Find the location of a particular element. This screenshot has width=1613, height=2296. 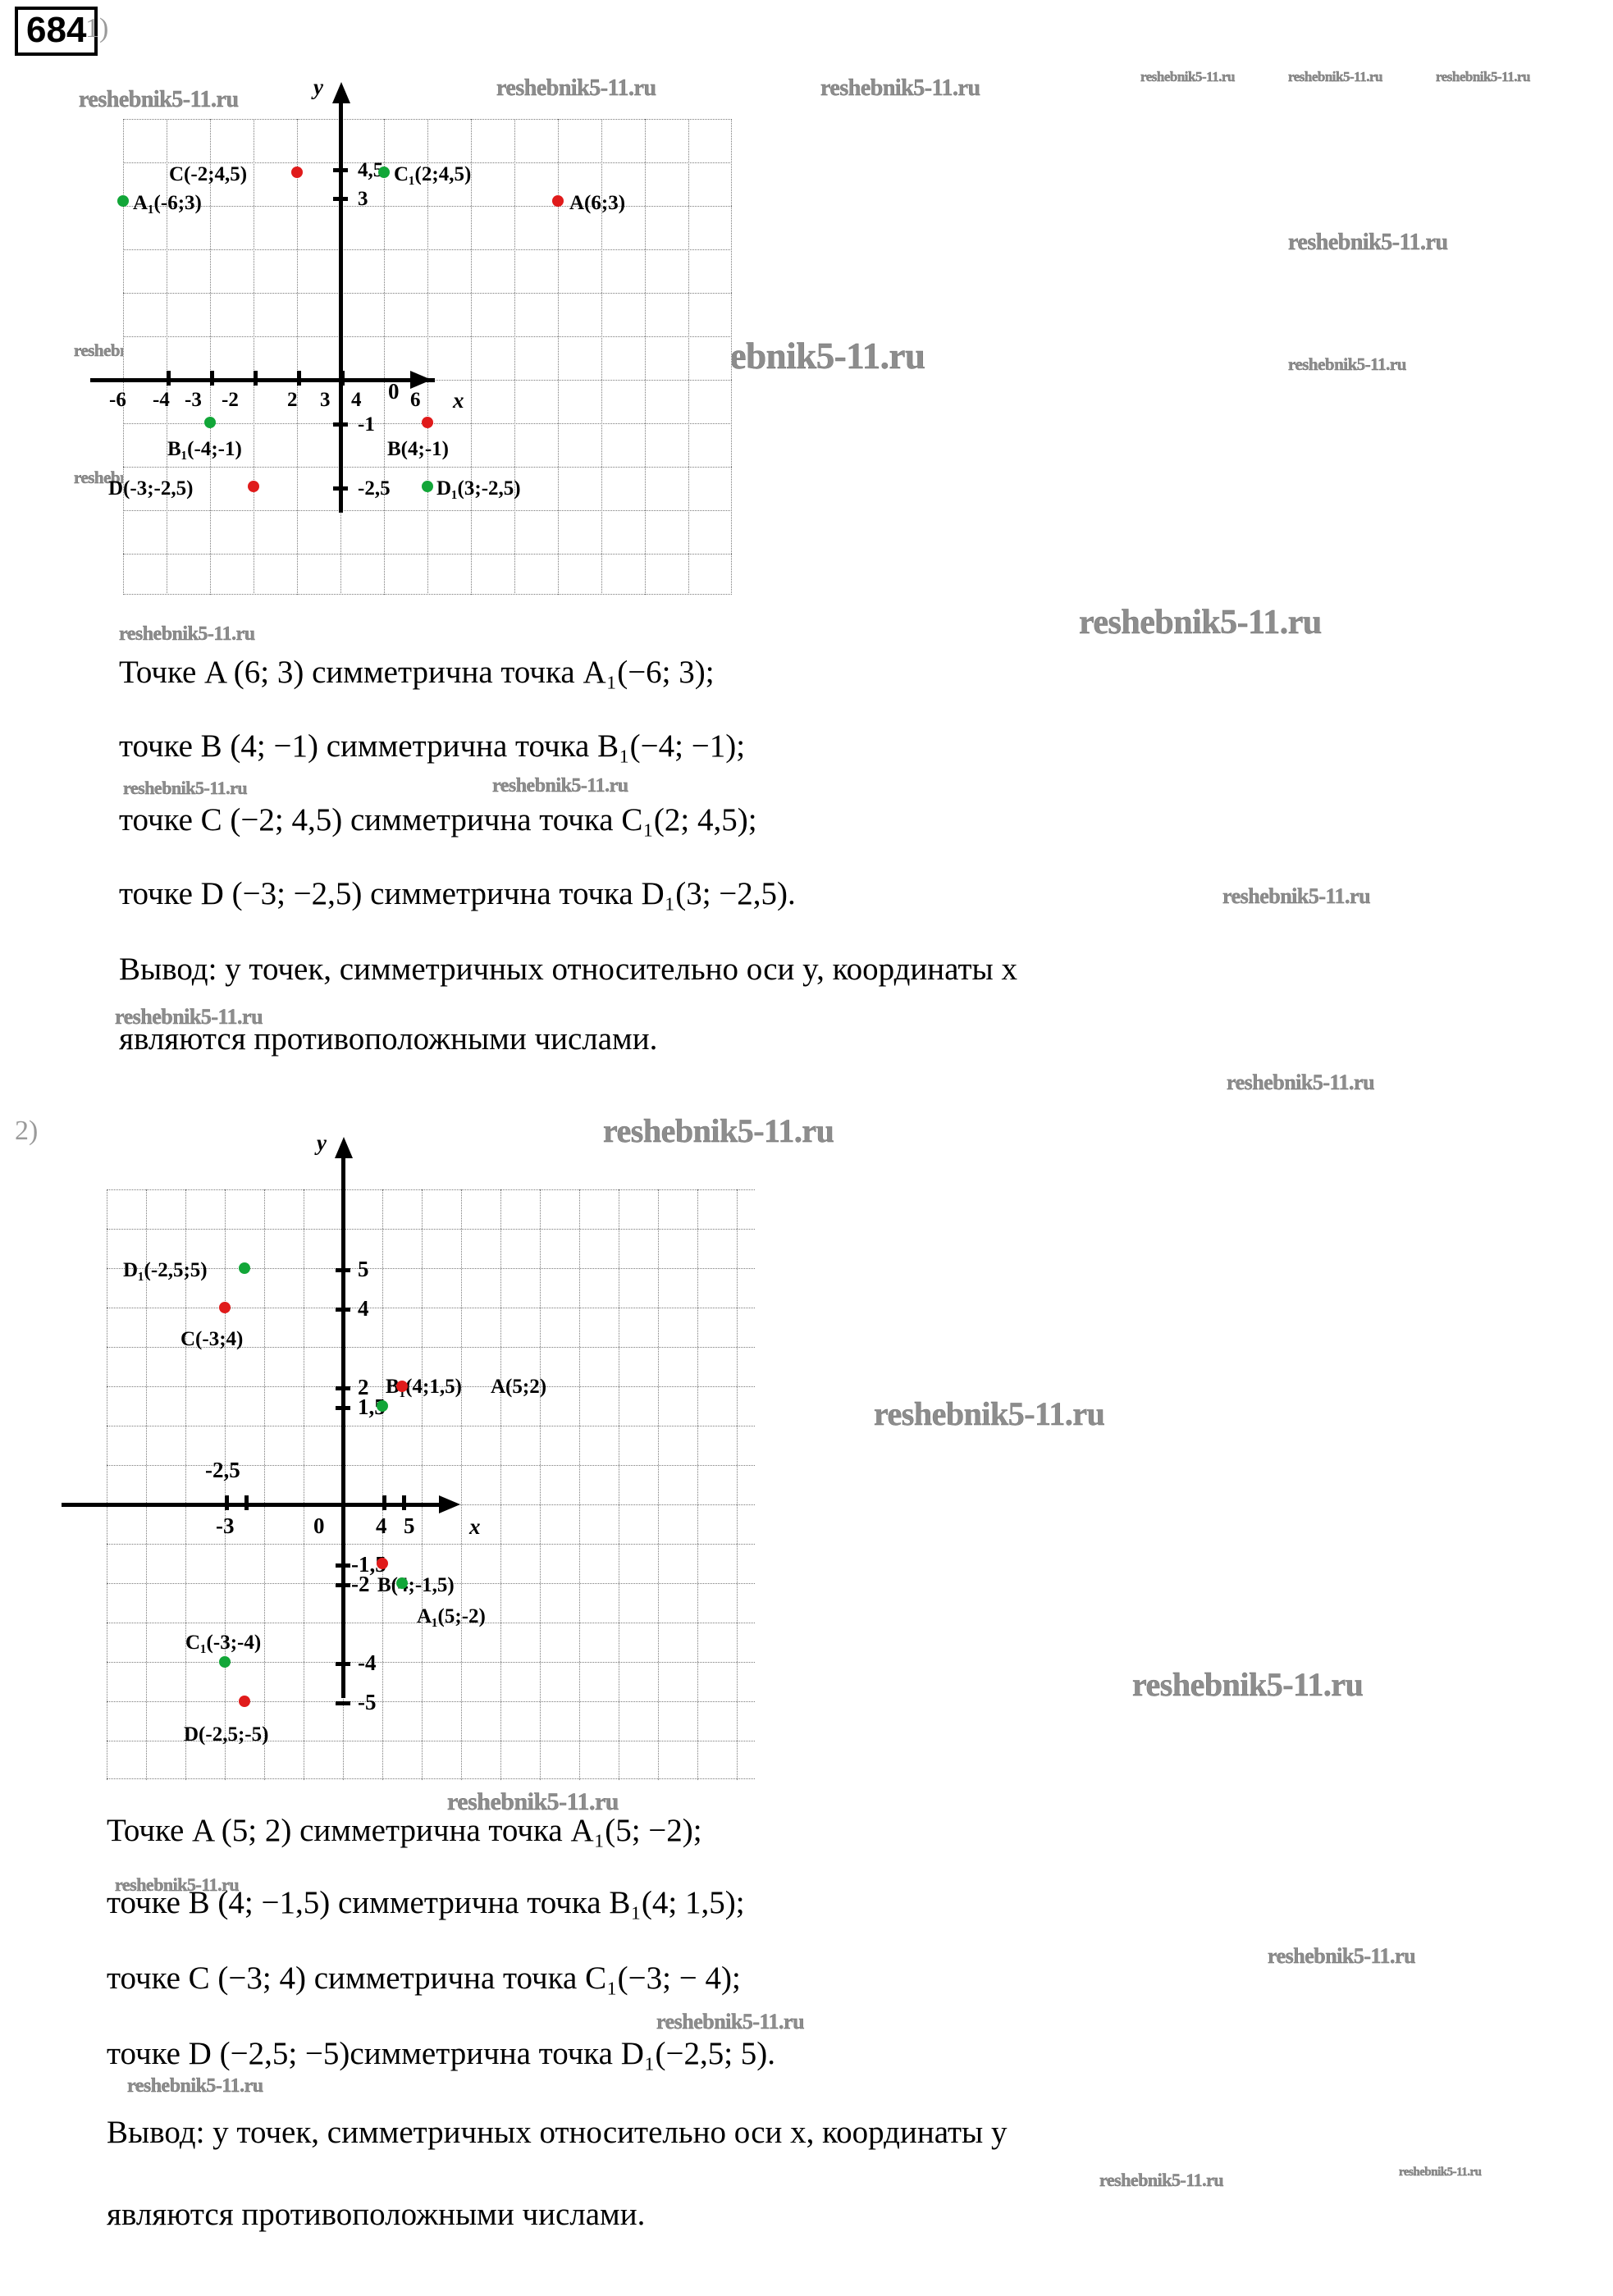

x-tick-label: 5 is located at coordinates (409, 1525).